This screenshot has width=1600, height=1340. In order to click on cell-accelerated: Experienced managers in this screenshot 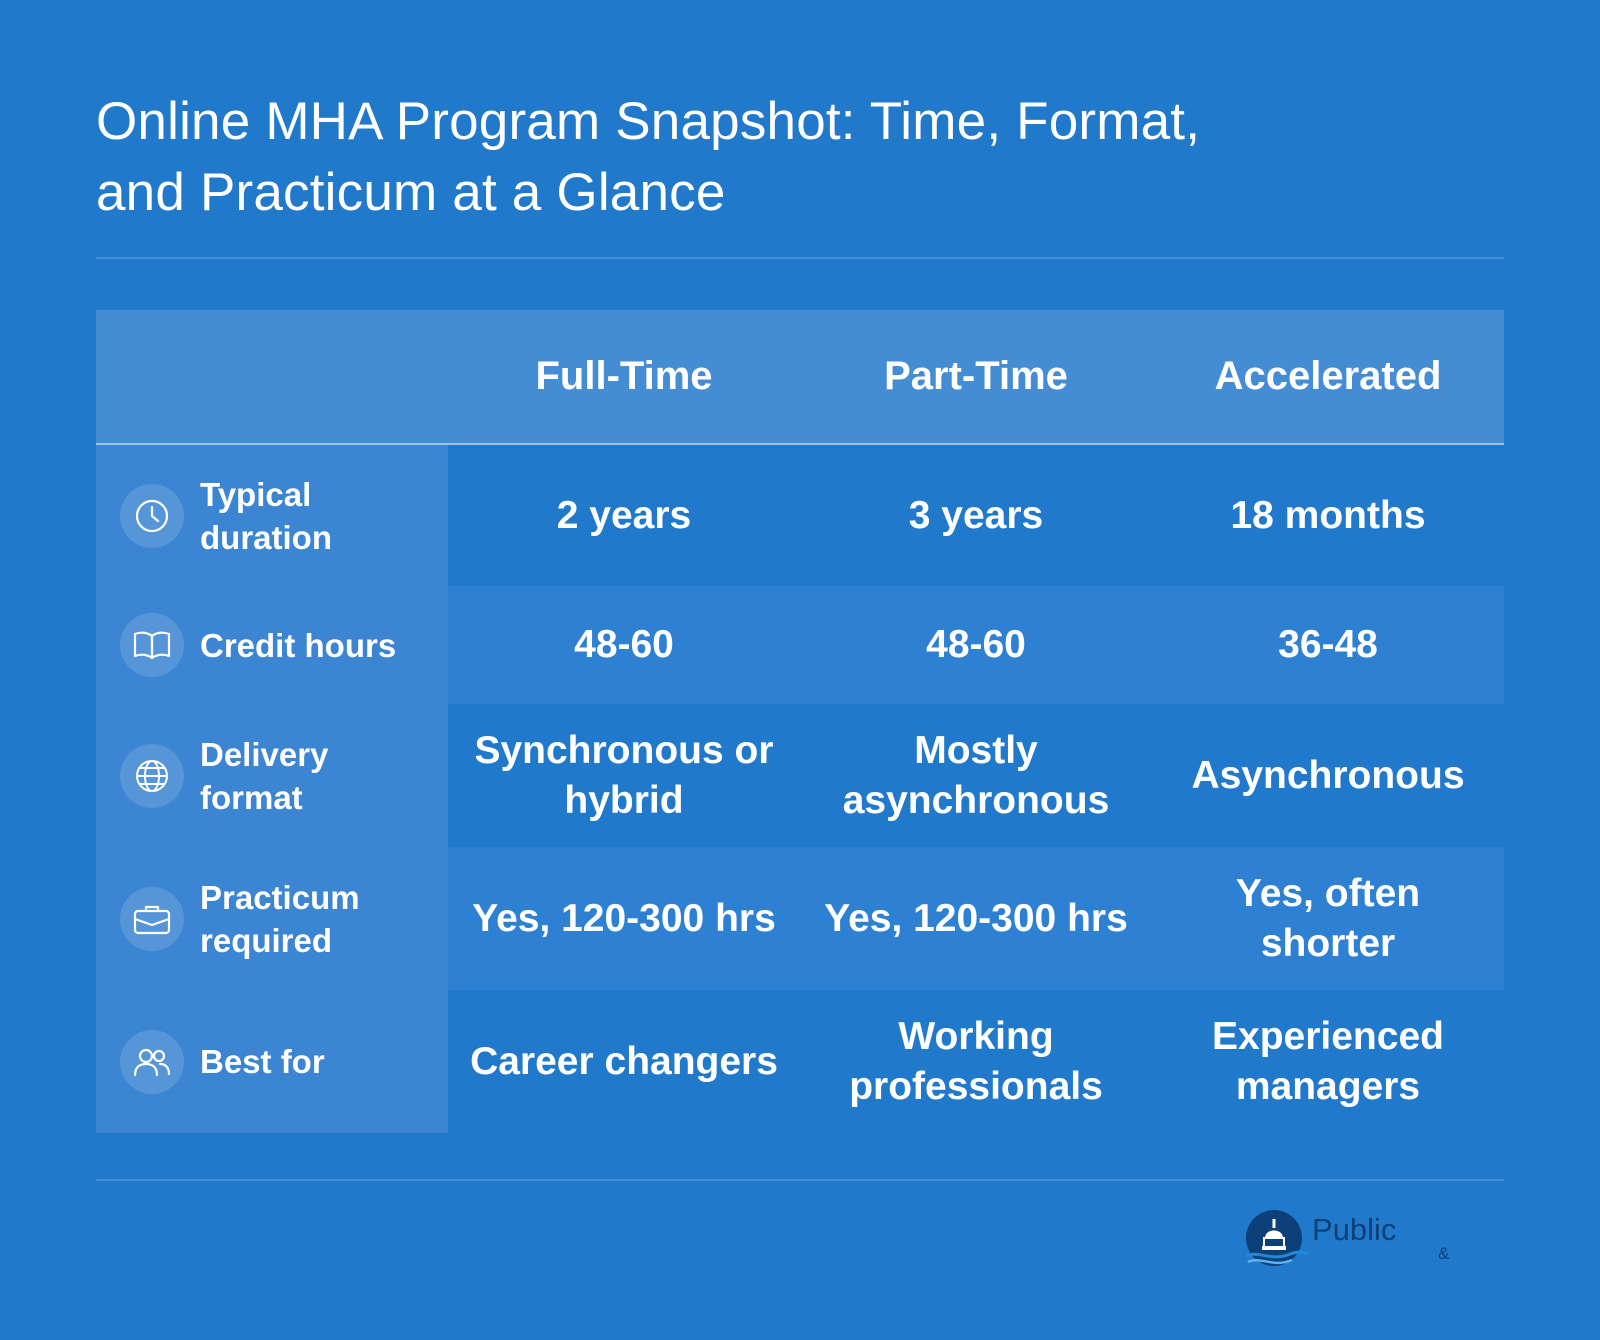, I will do `click(1328, 1061)`.